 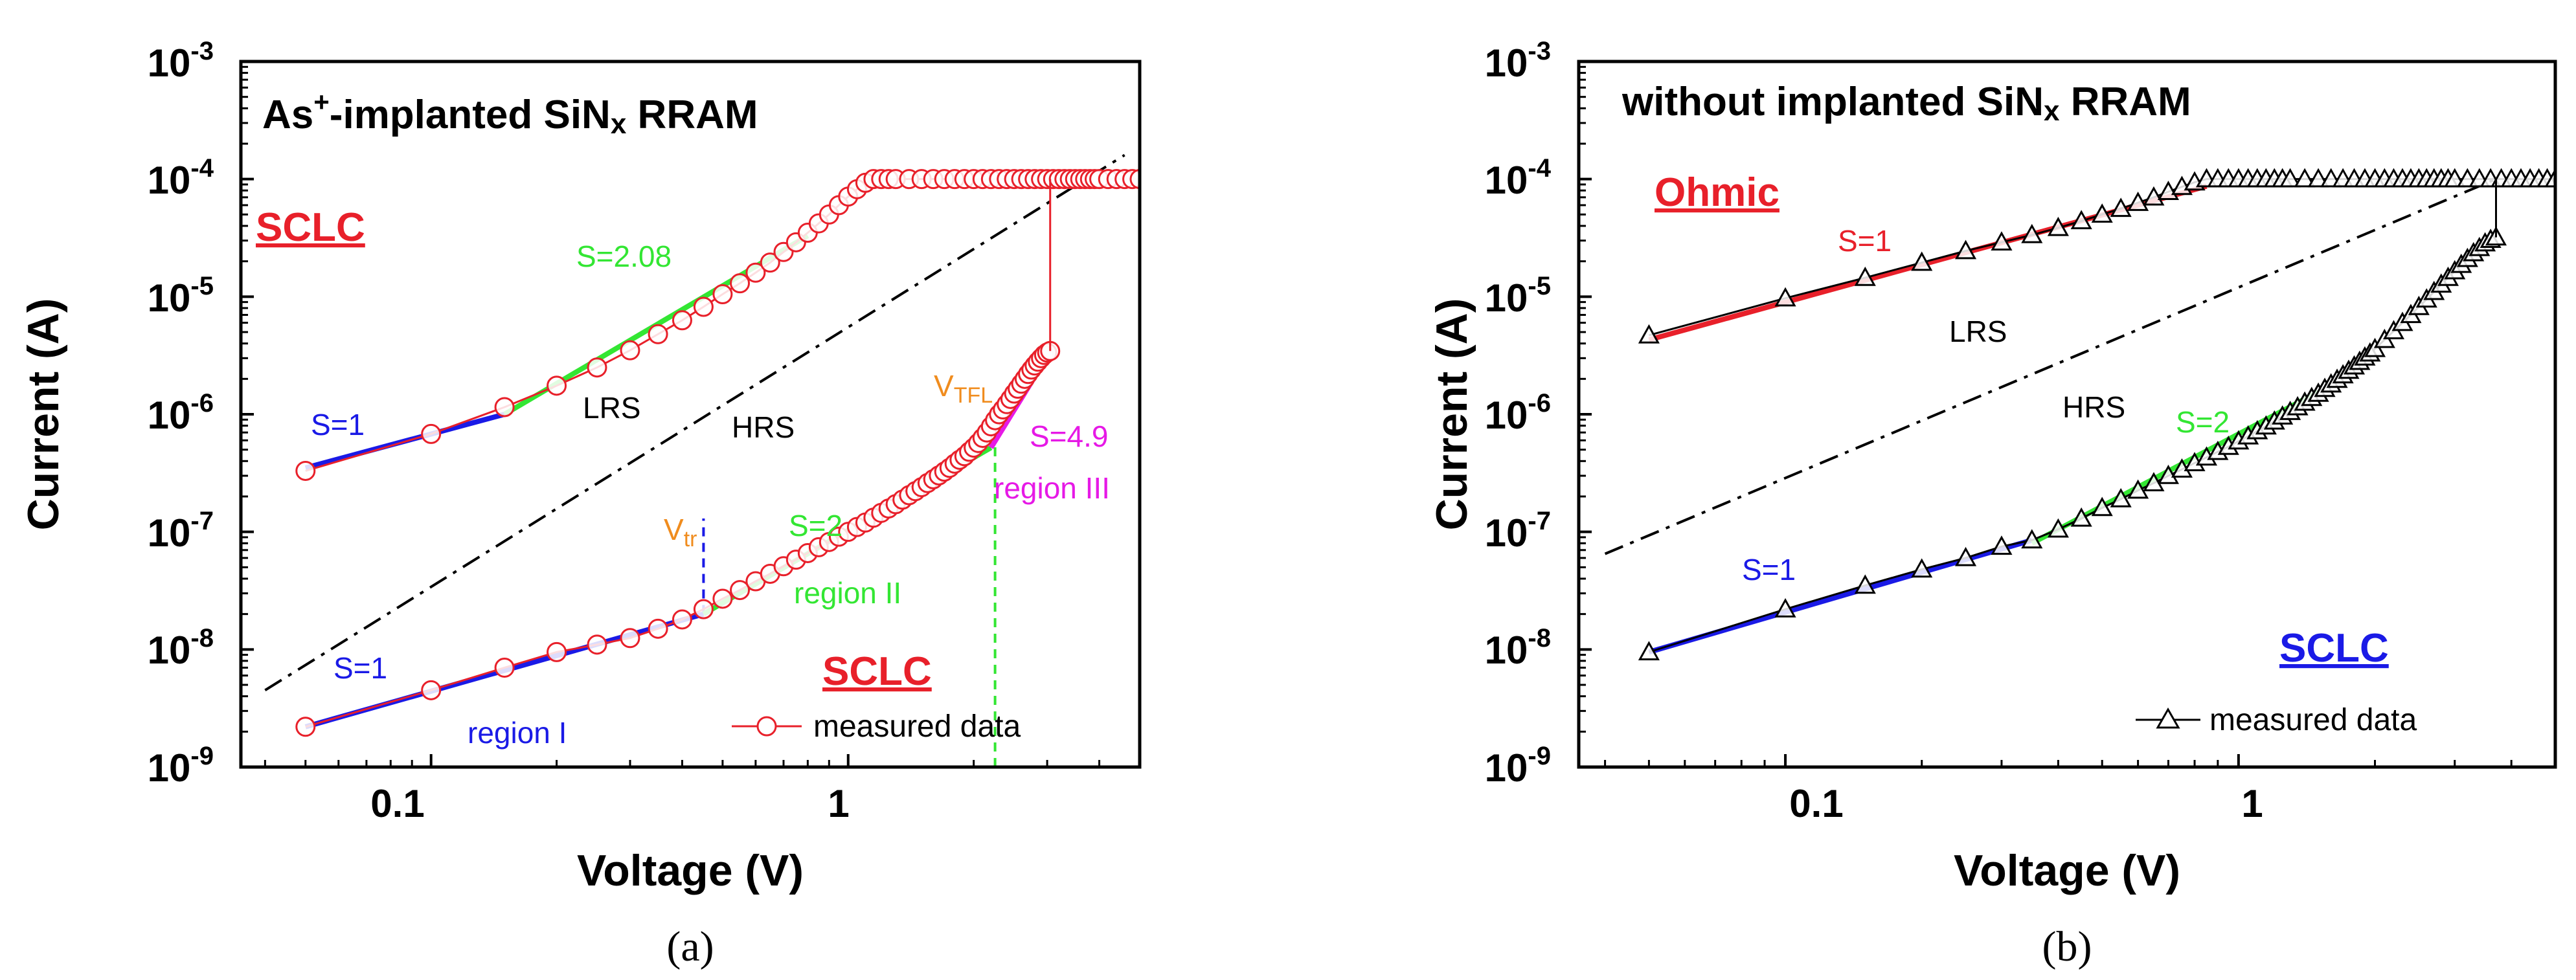 I want to click on y-tick-labels-b: 10⁻⁹ 10⁻⁸ 10⁻⁷ 10⁻⁶ 10⁻⁵ 10⁻⁴ 10⁻³, so click(x=1518, y=413).